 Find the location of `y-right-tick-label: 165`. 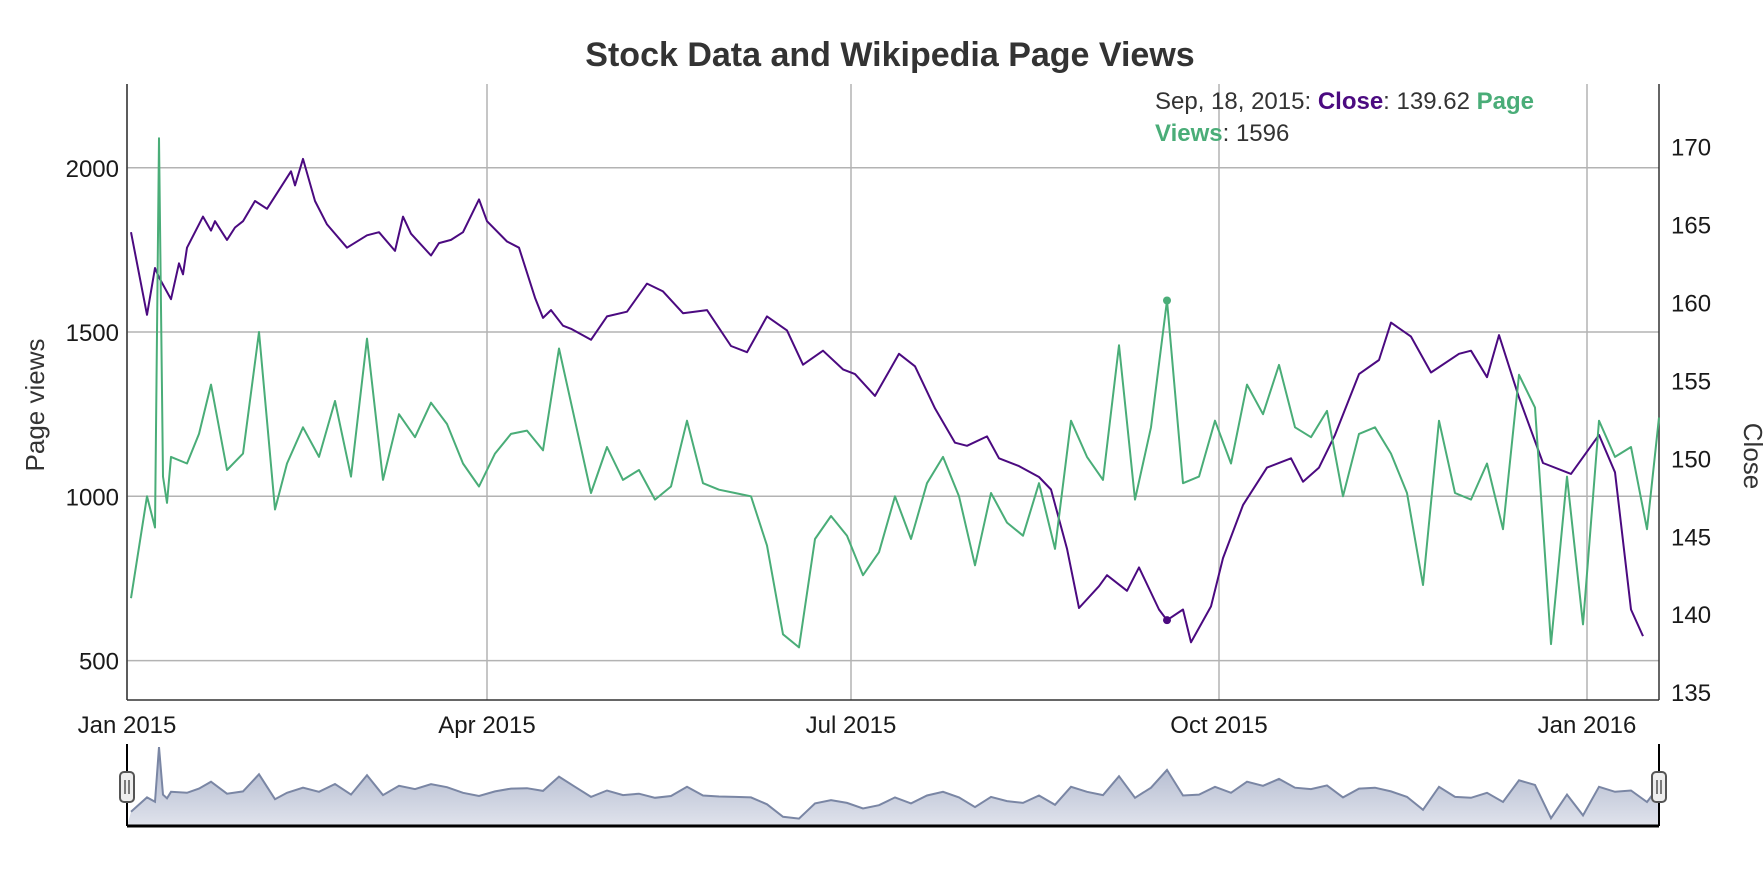

y-right-tick-label: 165 is located at coordinates (1691, 225).